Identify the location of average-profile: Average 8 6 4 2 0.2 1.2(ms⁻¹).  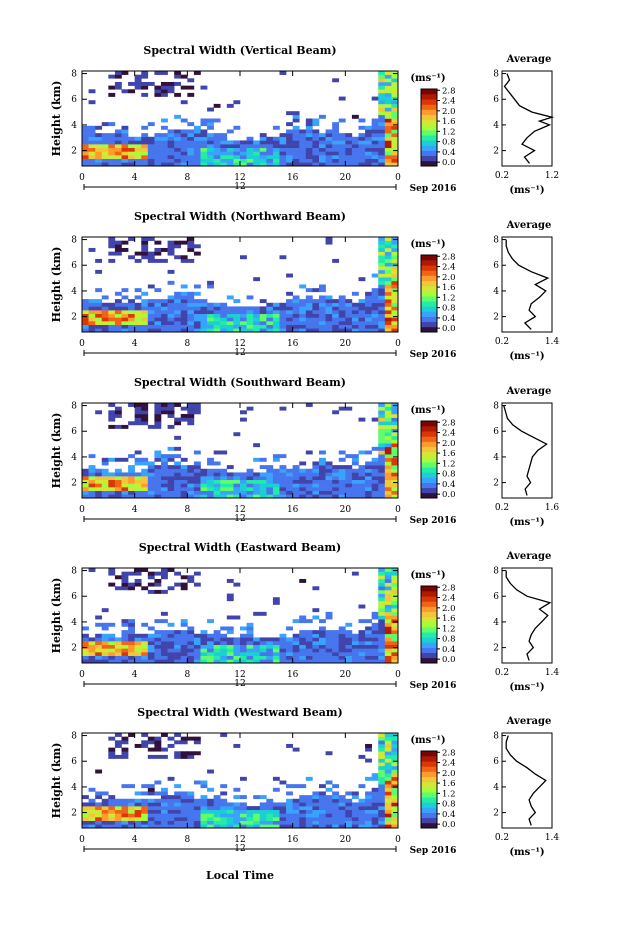
(526, 125).